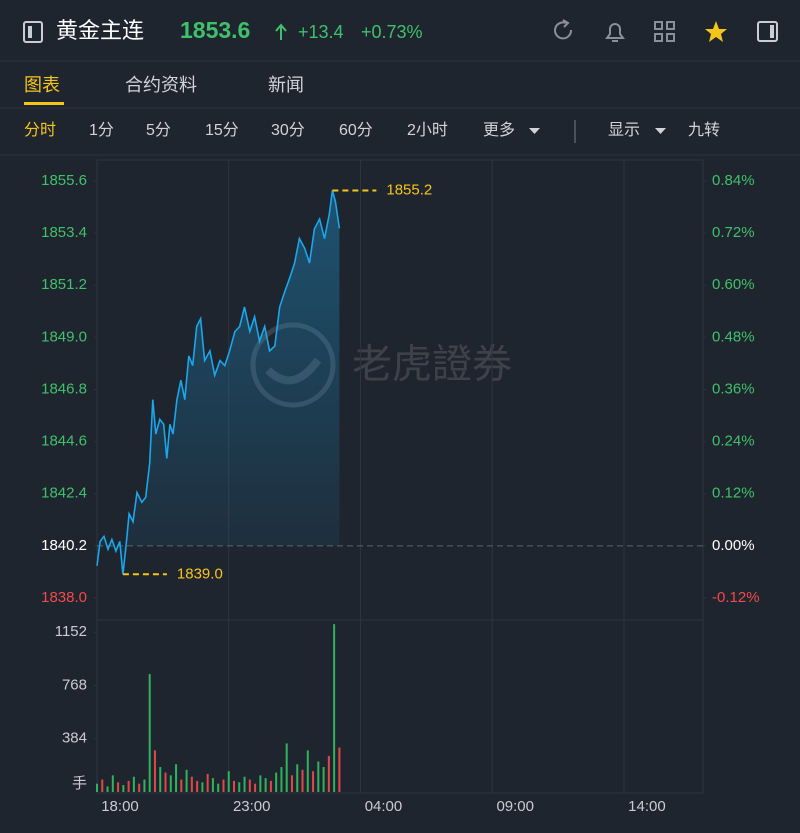  I want to click on tab: 图表, so click(42, 85).